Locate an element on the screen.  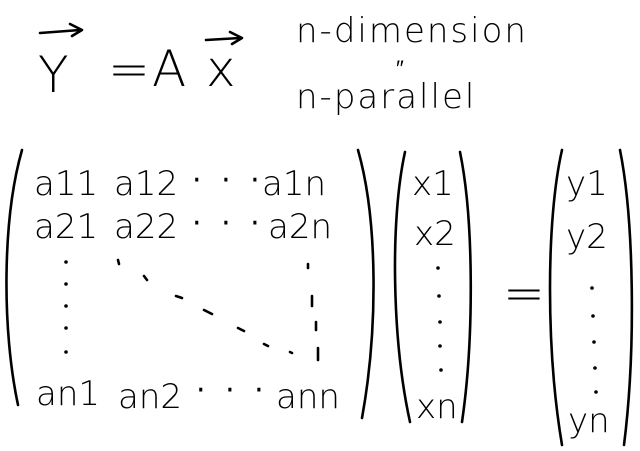
matrix-cell-an1: an1 is located at coordinates (68, 394).